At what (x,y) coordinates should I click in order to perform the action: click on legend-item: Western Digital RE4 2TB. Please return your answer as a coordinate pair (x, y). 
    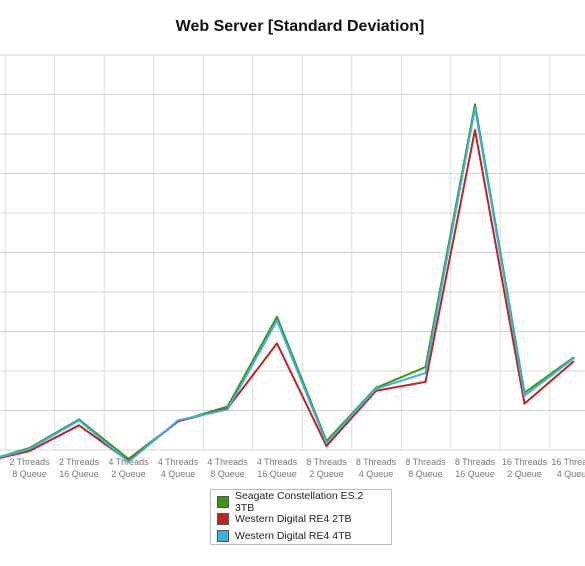
    Looking at the image, I should click on (301, 518).